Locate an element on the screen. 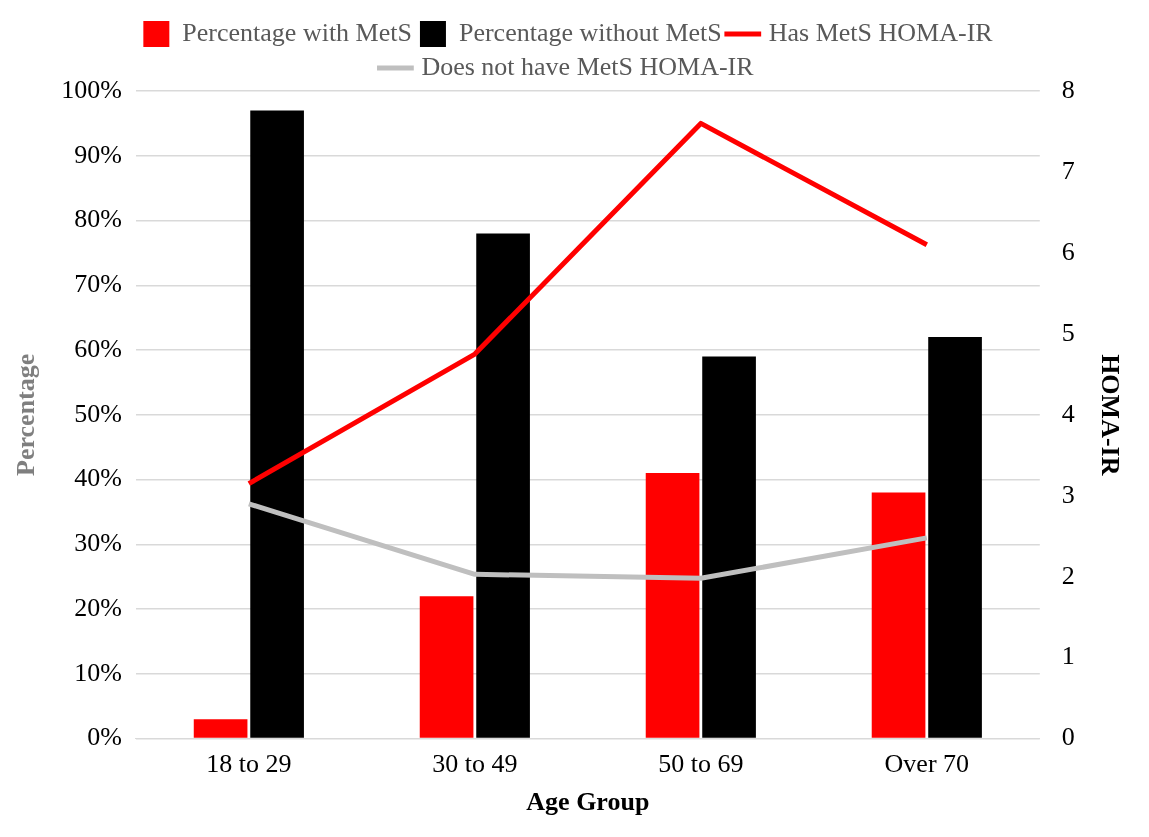  y-tick-label: 10% is located at coordinates (98, 672).